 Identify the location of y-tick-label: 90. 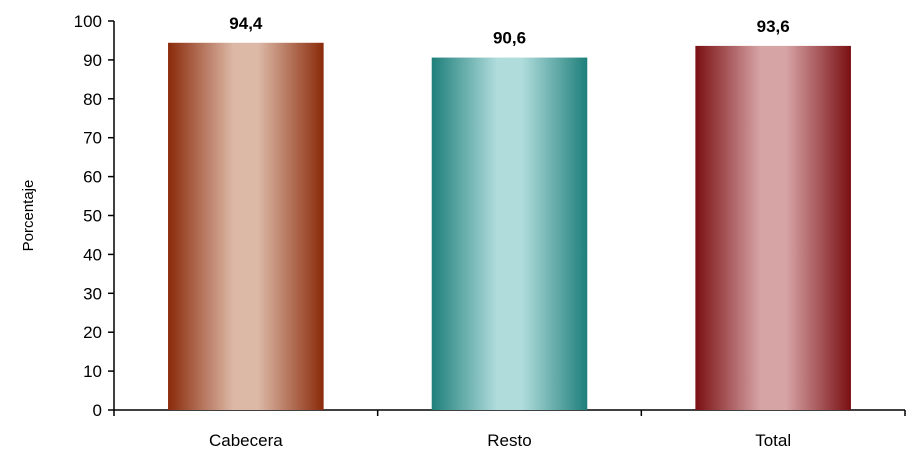
(92, 60).